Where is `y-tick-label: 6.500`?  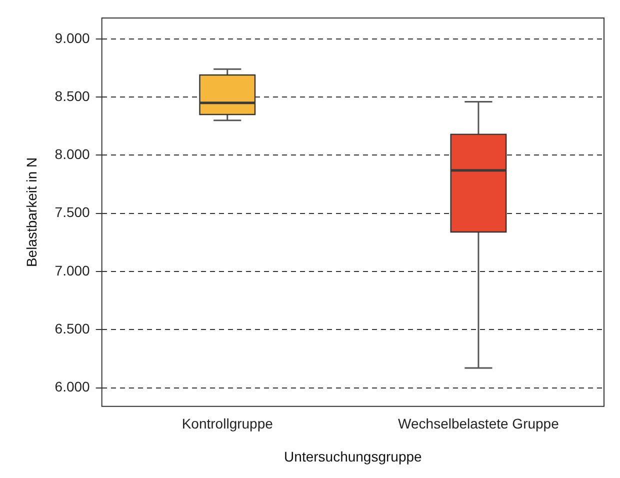 y-tick-label: 6.500 is located at coordinates (72, 328).